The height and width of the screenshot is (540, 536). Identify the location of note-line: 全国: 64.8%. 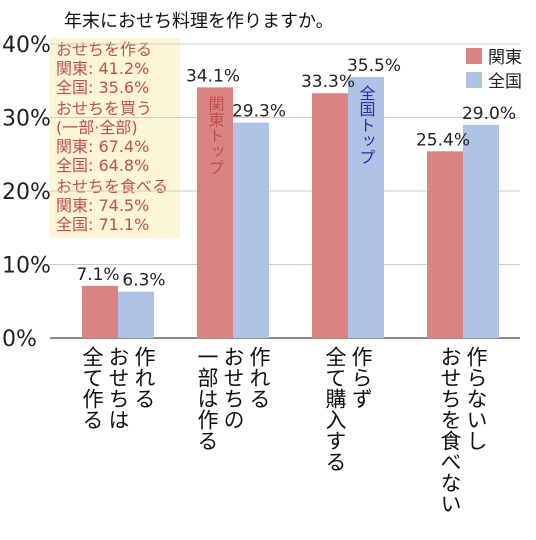
(102, 165).